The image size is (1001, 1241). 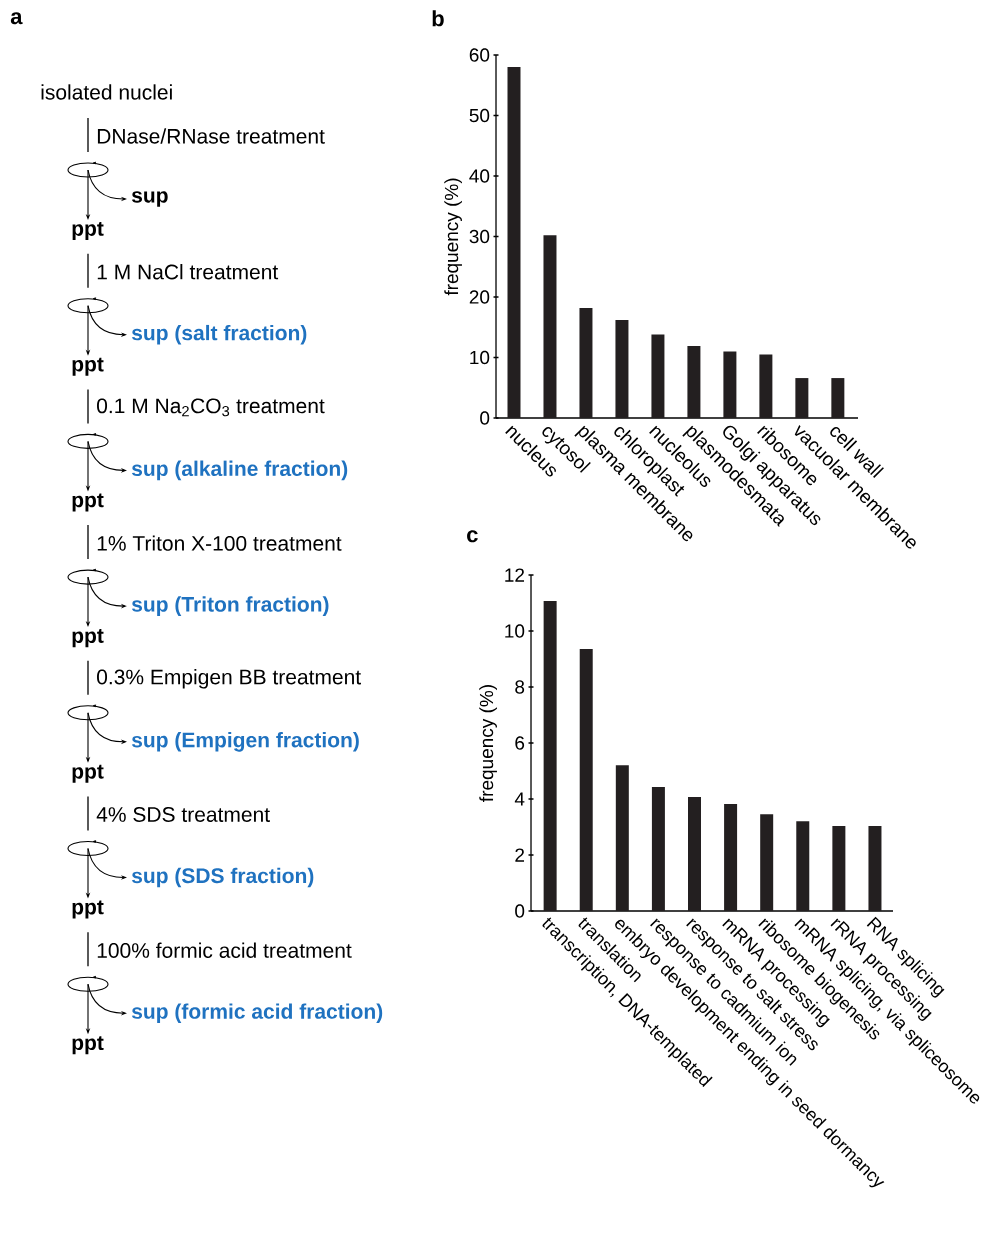 What do you see at coordinates (438, 18) in the screenshot?
I see `chart-title: b` at bounding box center [438, 18].